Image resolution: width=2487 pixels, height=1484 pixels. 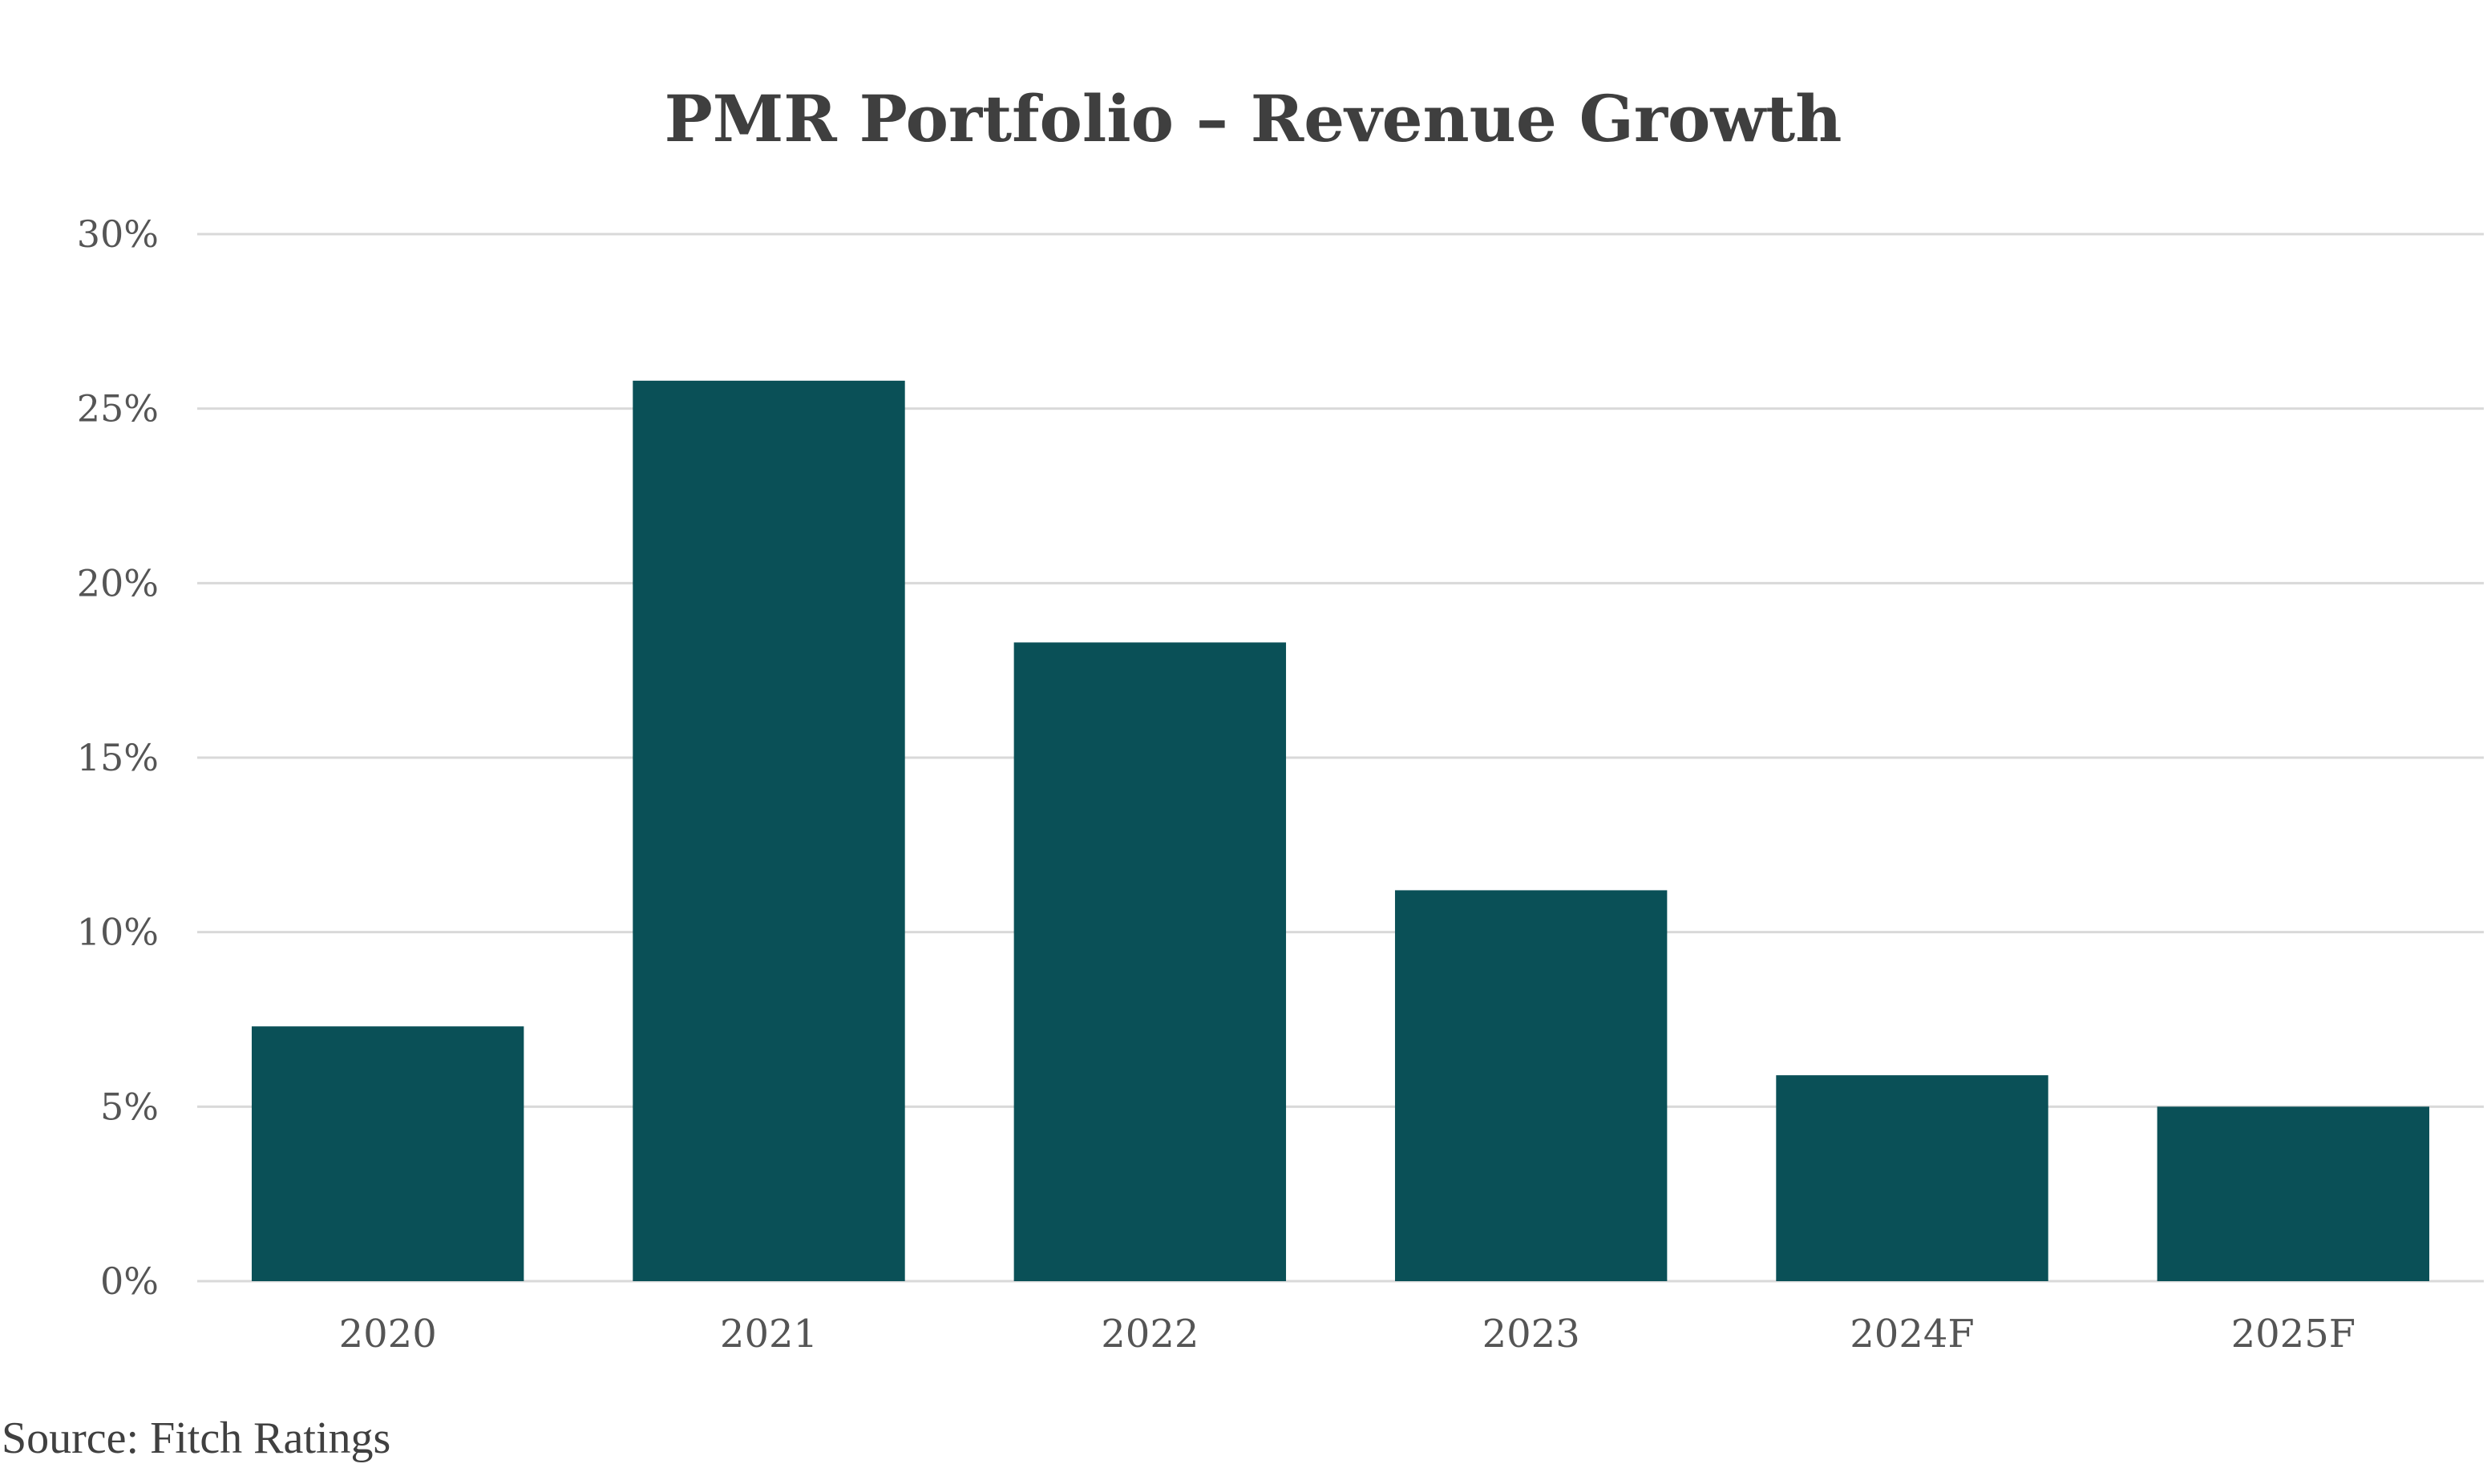 I want to click on bar-2020, so click(x=387, y=1153).